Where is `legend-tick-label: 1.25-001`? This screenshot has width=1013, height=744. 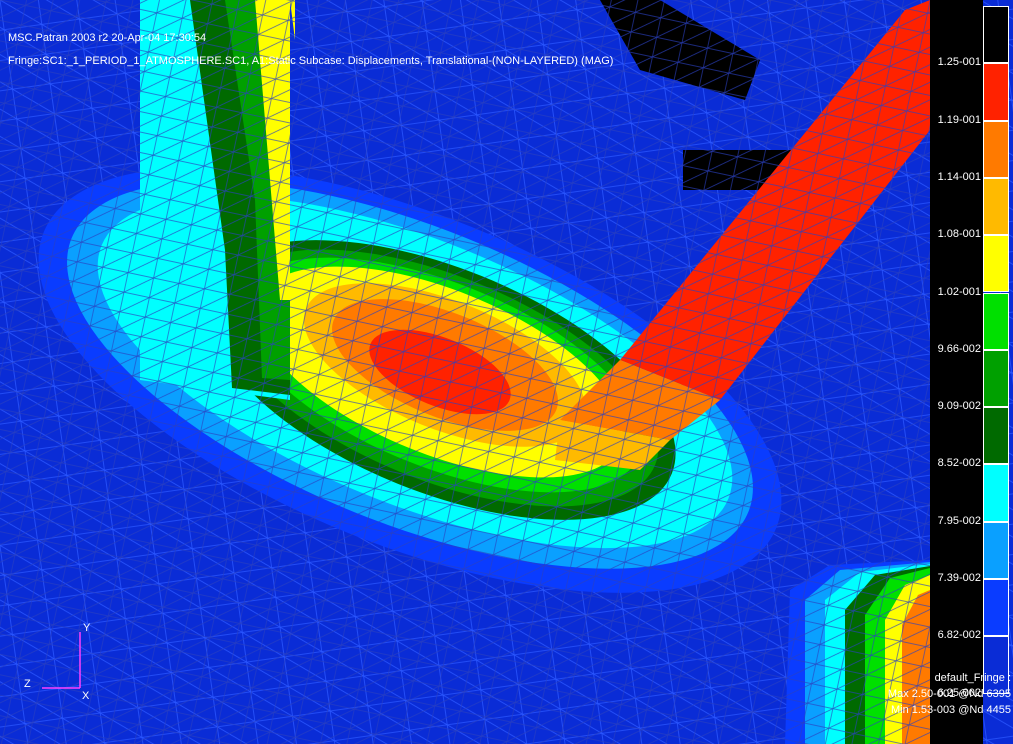 legend-tick-label: 1.25-001 is located at coordinates (959, 62).